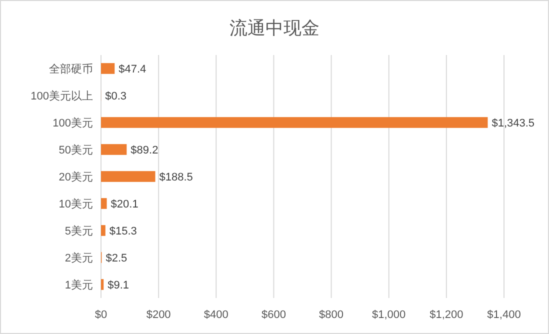  What do you see at coordinates (273, 315) in the screenshot?
I see `x-tick-label: $600` at bounding box center [273, 315].